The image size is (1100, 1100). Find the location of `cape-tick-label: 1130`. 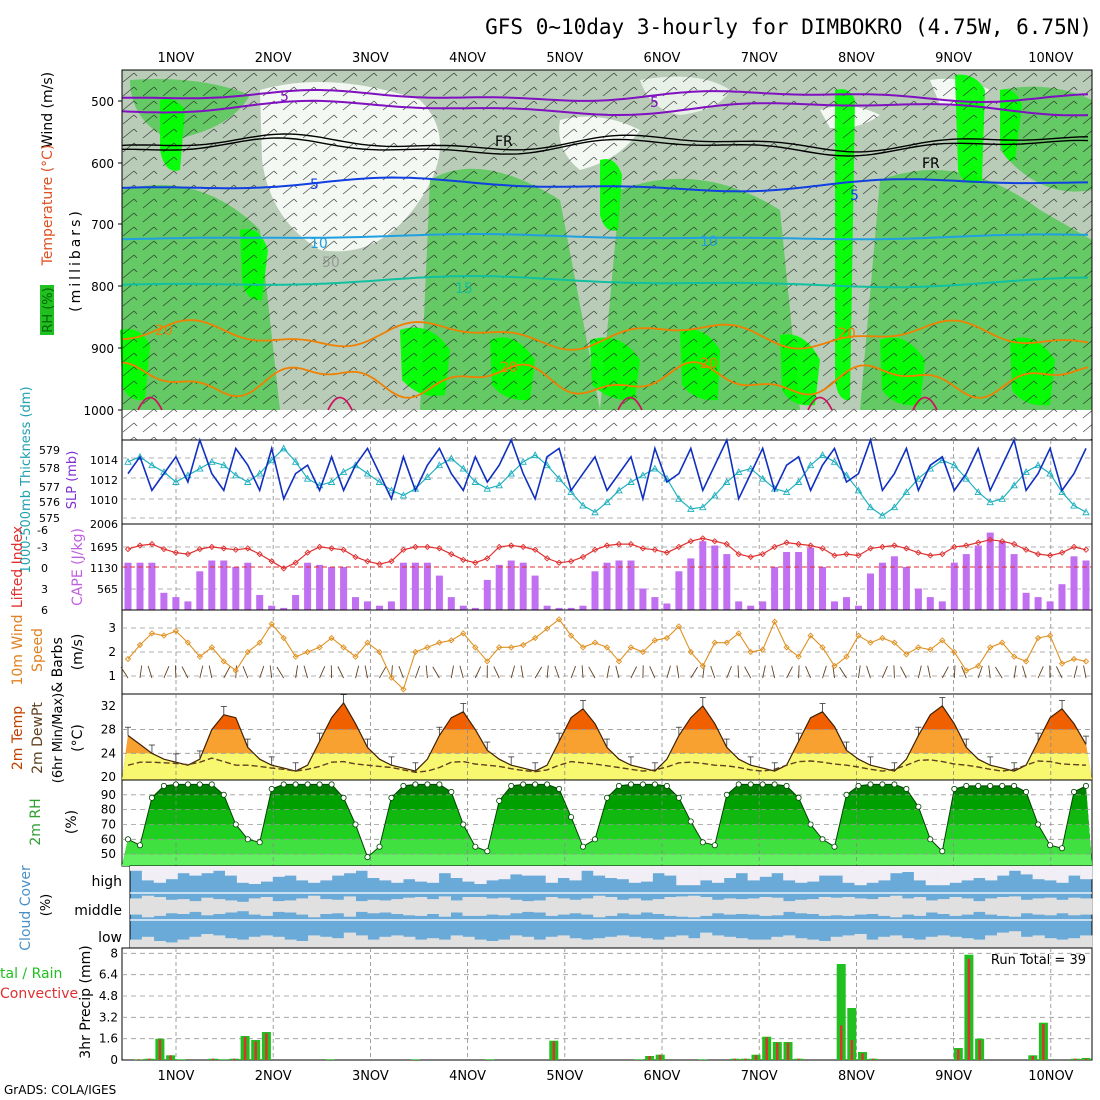

cape-tick-label: 1130 is located at coordinates (104, 568).